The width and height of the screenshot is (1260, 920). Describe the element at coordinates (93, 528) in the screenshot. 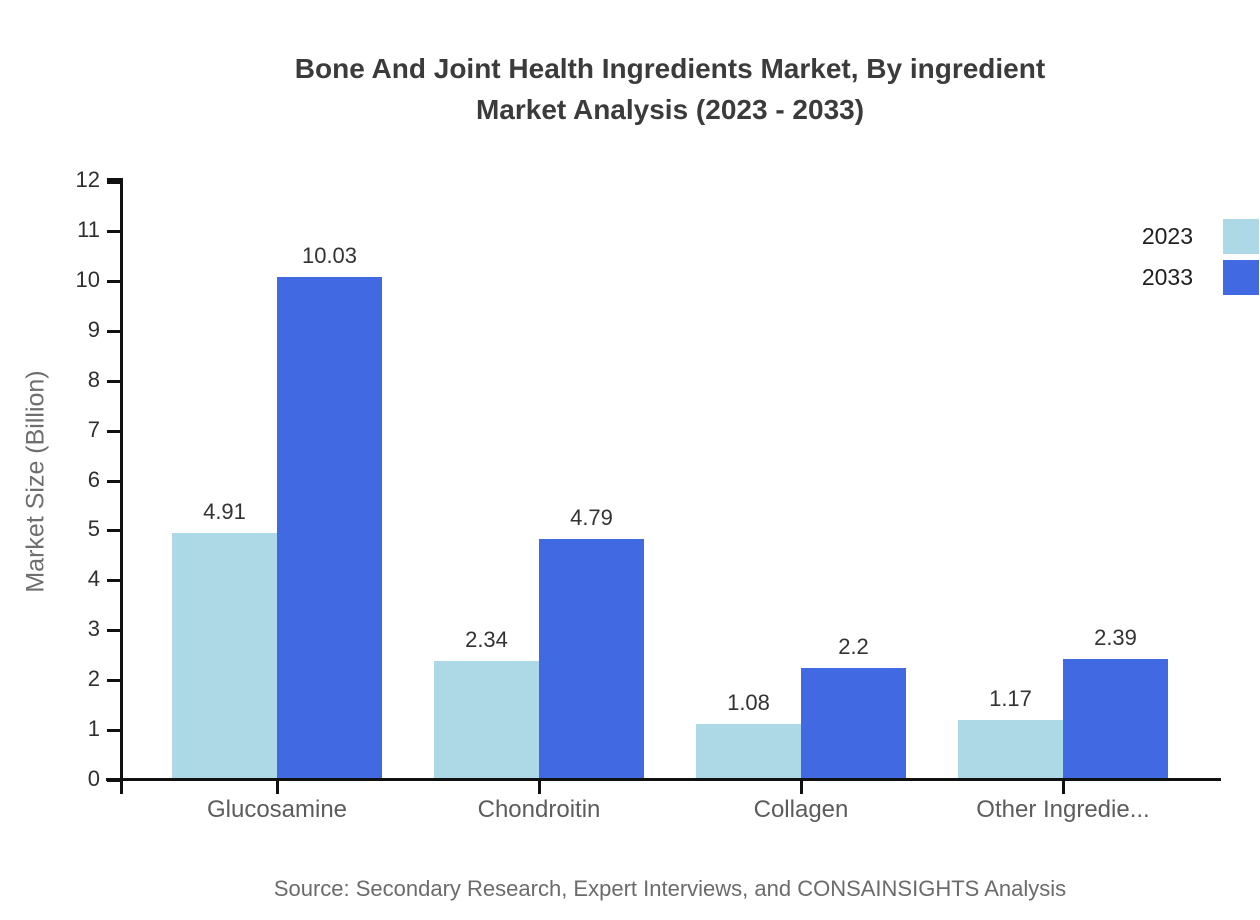

I see `y-tick-label: 5` at that location.